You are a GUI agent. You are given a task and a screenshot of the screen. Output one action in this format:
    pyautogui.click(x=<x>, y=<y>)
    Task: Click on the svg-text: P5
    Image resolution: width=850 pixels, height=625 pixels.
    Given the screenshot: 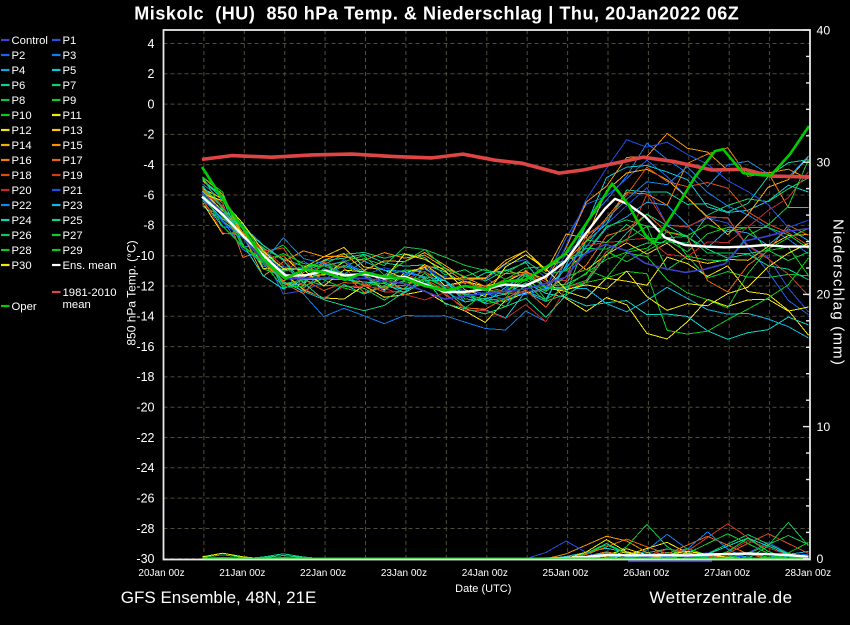 What is the action you would take?
    pyautogui.click(x=70, y=71)
    